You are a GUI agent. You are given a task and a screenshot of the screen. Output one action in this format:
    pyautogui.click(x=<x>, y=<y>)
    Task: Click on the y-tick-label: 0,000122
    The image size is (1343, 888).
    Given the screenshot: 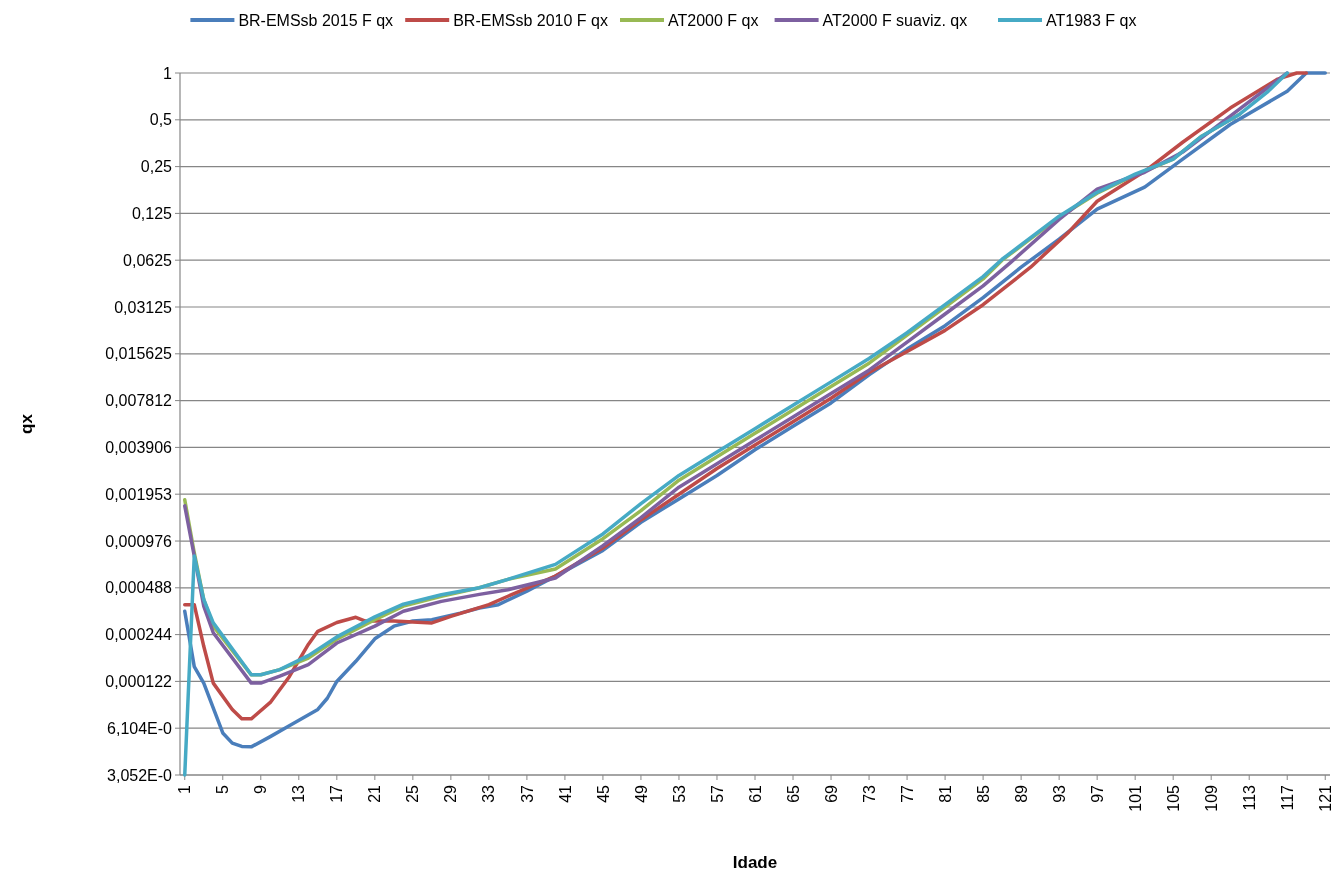 What is the action you would take?
    pyautogui.click(x=139, y=681)
    